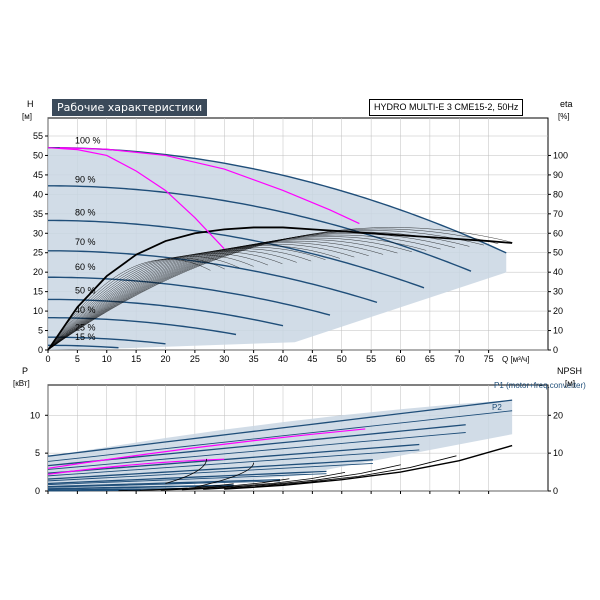 Image resolution: width=600 pixels, height=600 pixels. What do you see at coordinates (283, 359) in the screenshot?
I see `q-tick-label: 40` at bounding box center [283, 359].